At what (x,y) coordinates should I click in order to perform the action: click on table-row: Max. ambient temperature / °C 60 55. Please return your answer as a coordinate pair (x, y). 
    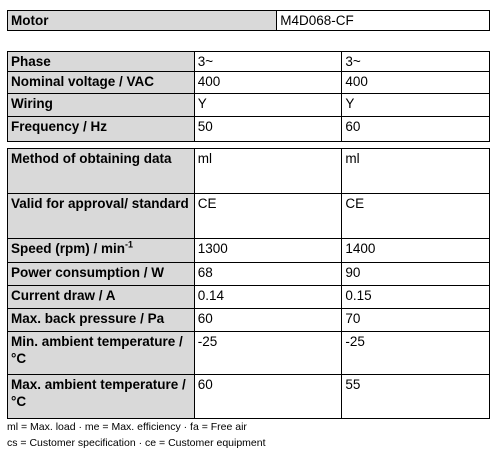
    Looking at the image, I should click on (248, 396).